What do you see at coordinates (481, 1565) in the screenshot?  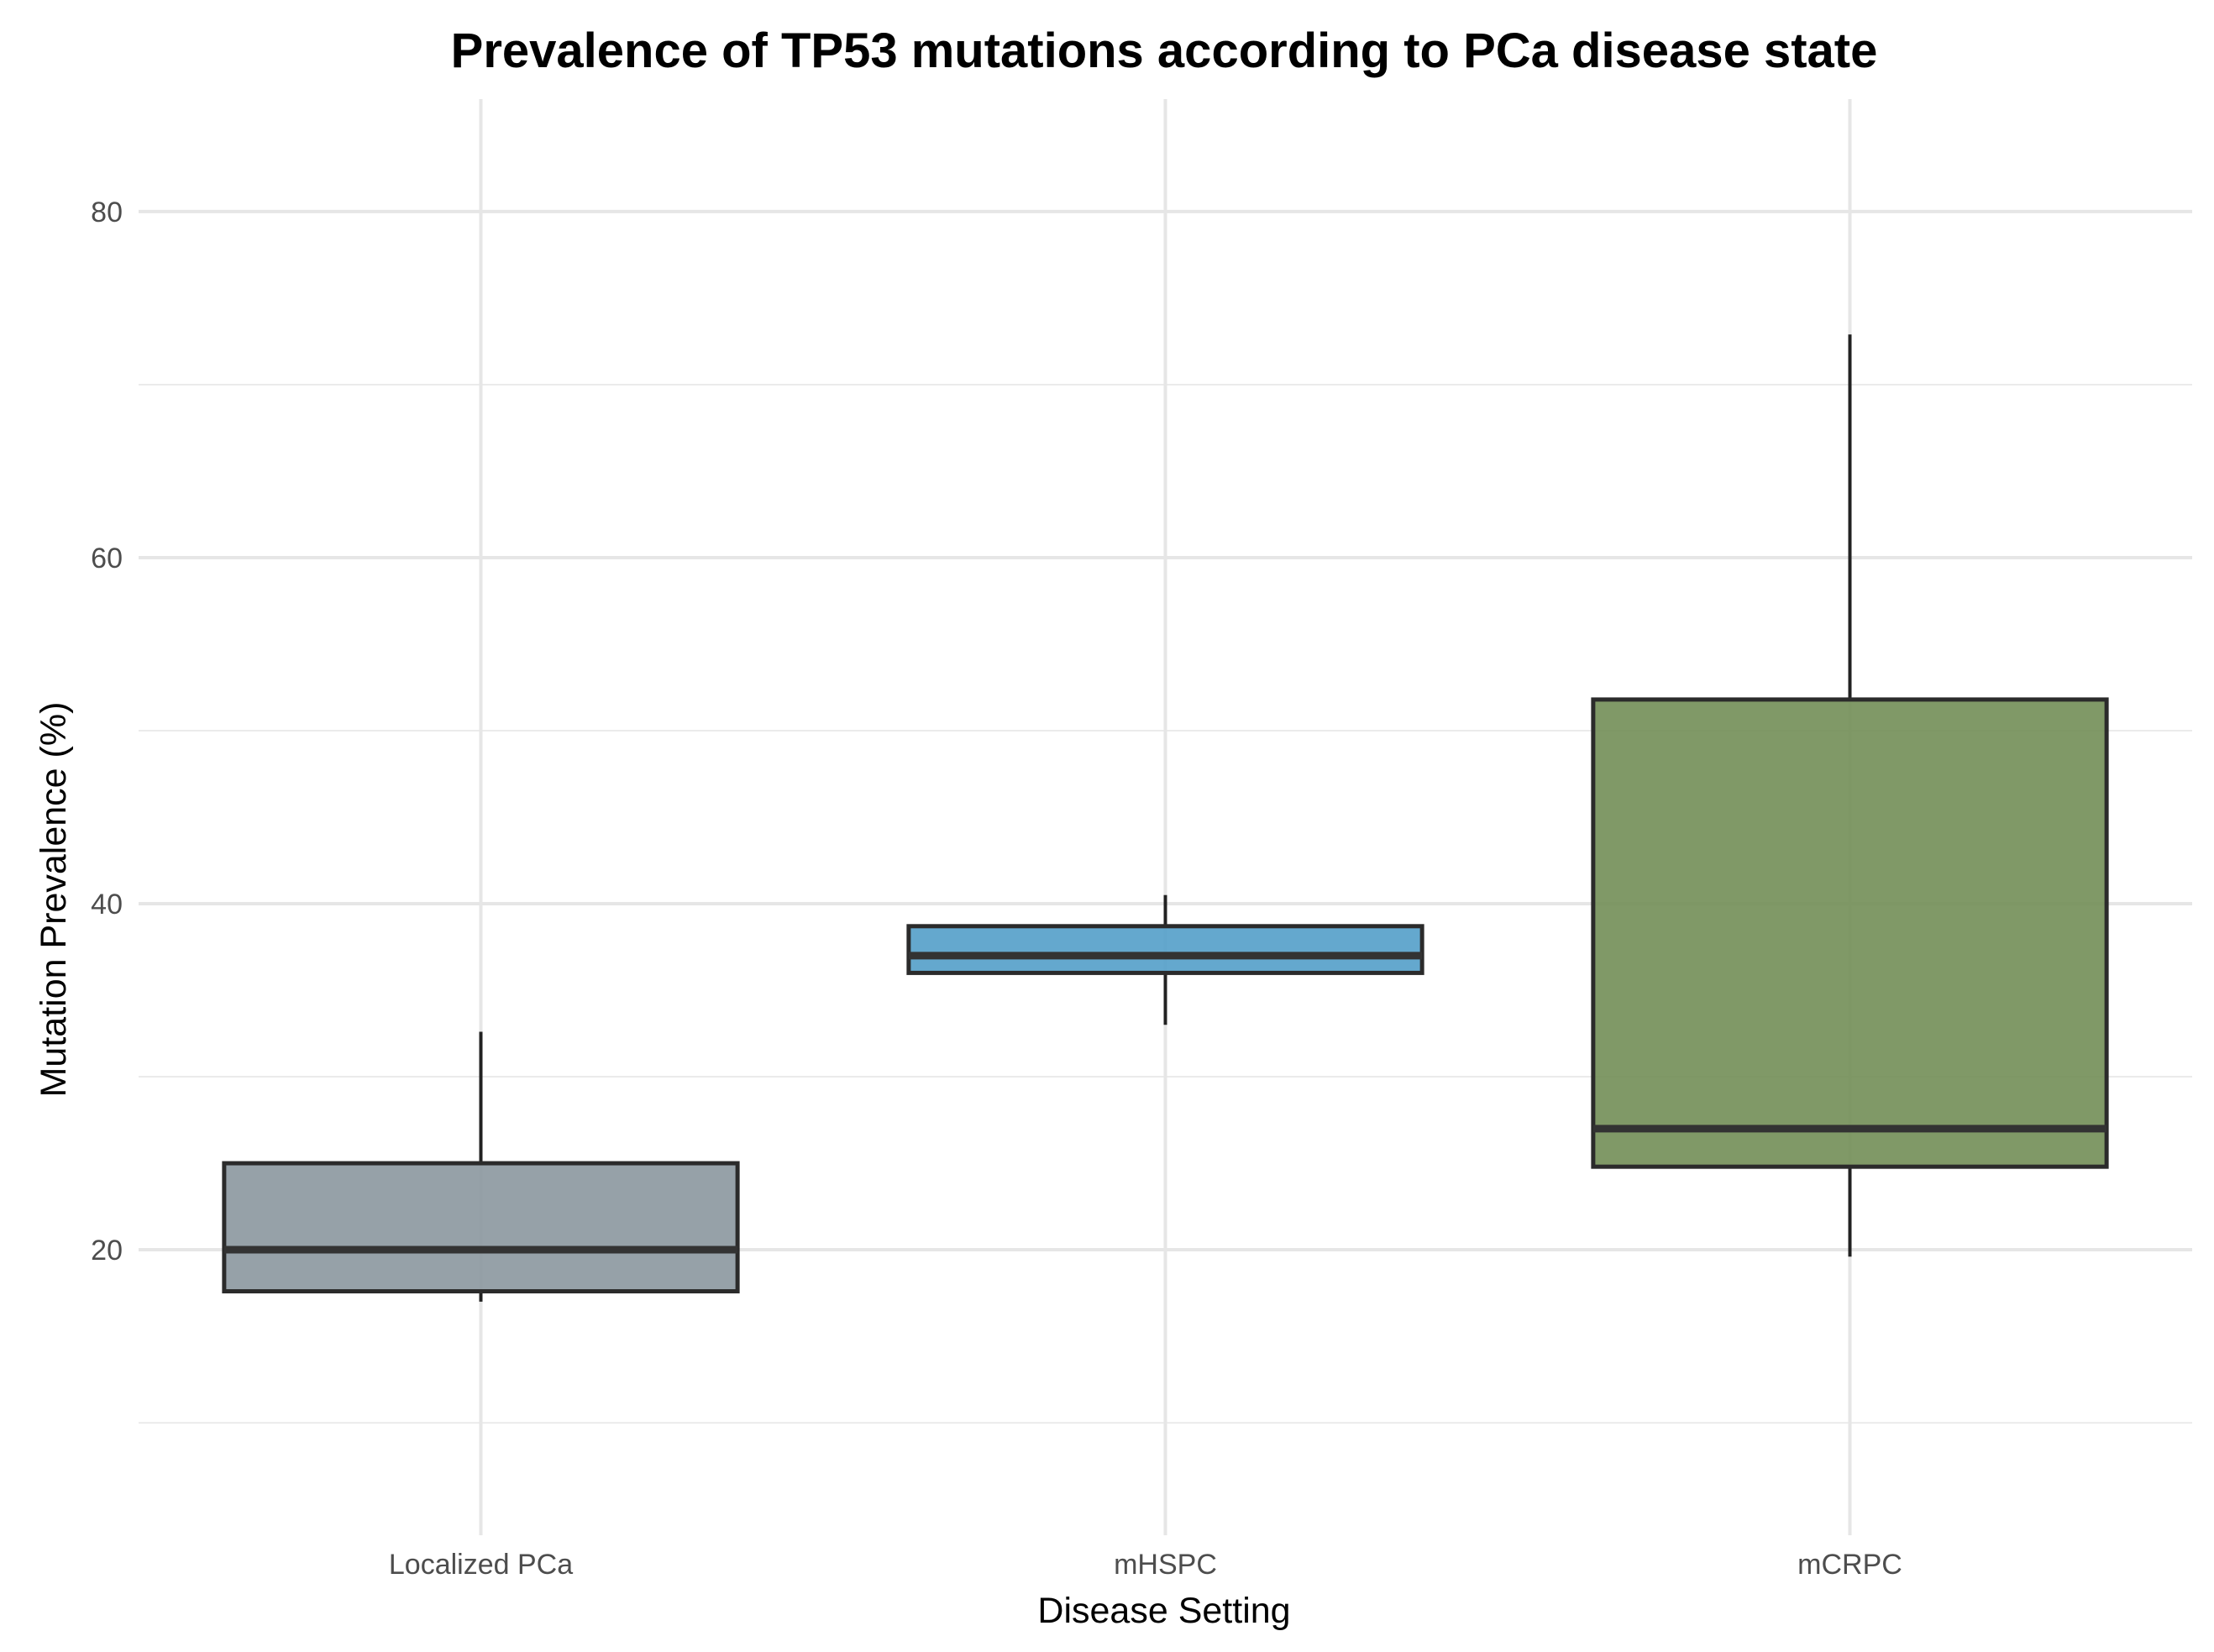 I see `x-tick-label: Localized PCa` at bounding box center [481, 1565].